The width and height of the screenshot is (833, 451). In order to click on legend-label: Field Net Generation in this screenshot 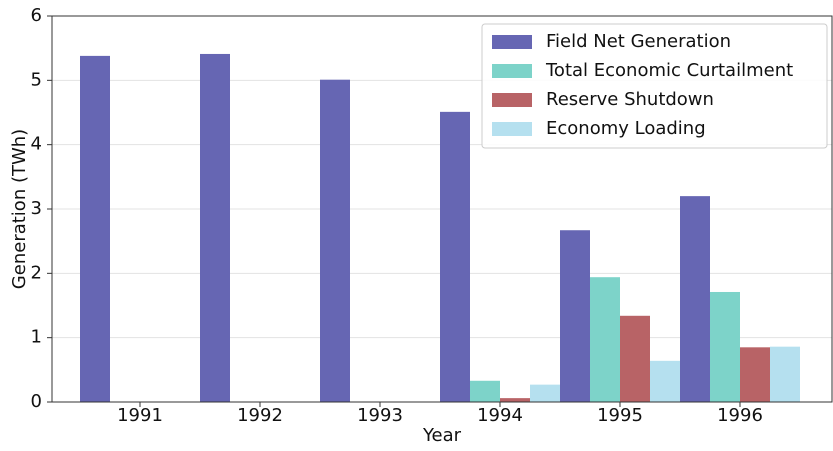, I will do `click(638, 41)`.